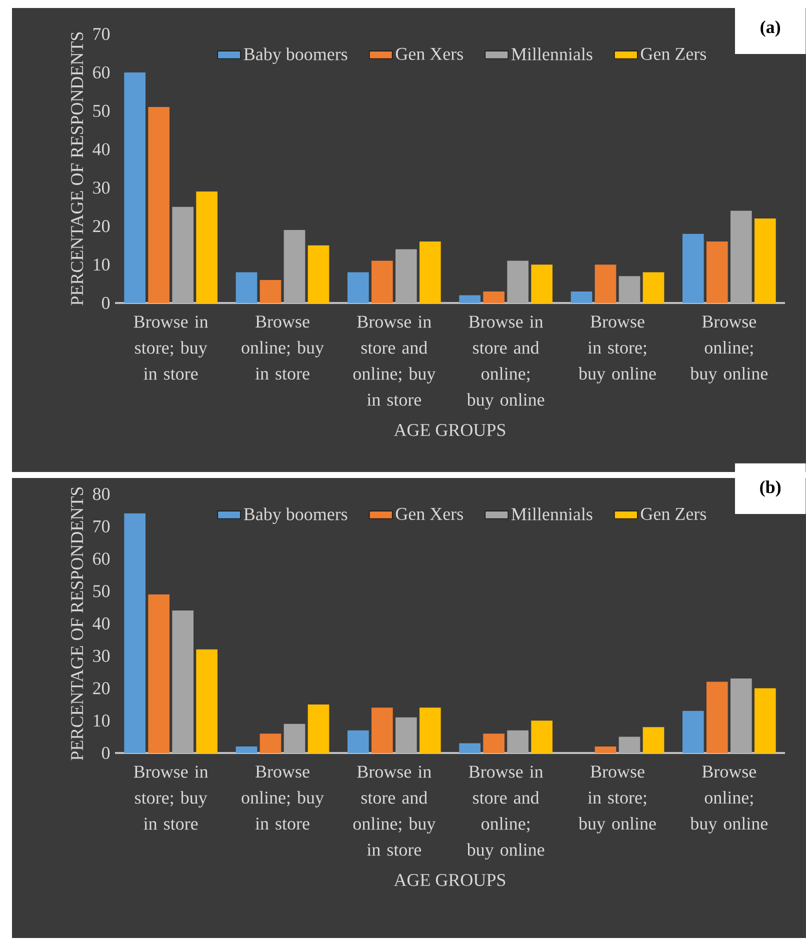  I want to click on chart-title: (a), so click(770, 28).